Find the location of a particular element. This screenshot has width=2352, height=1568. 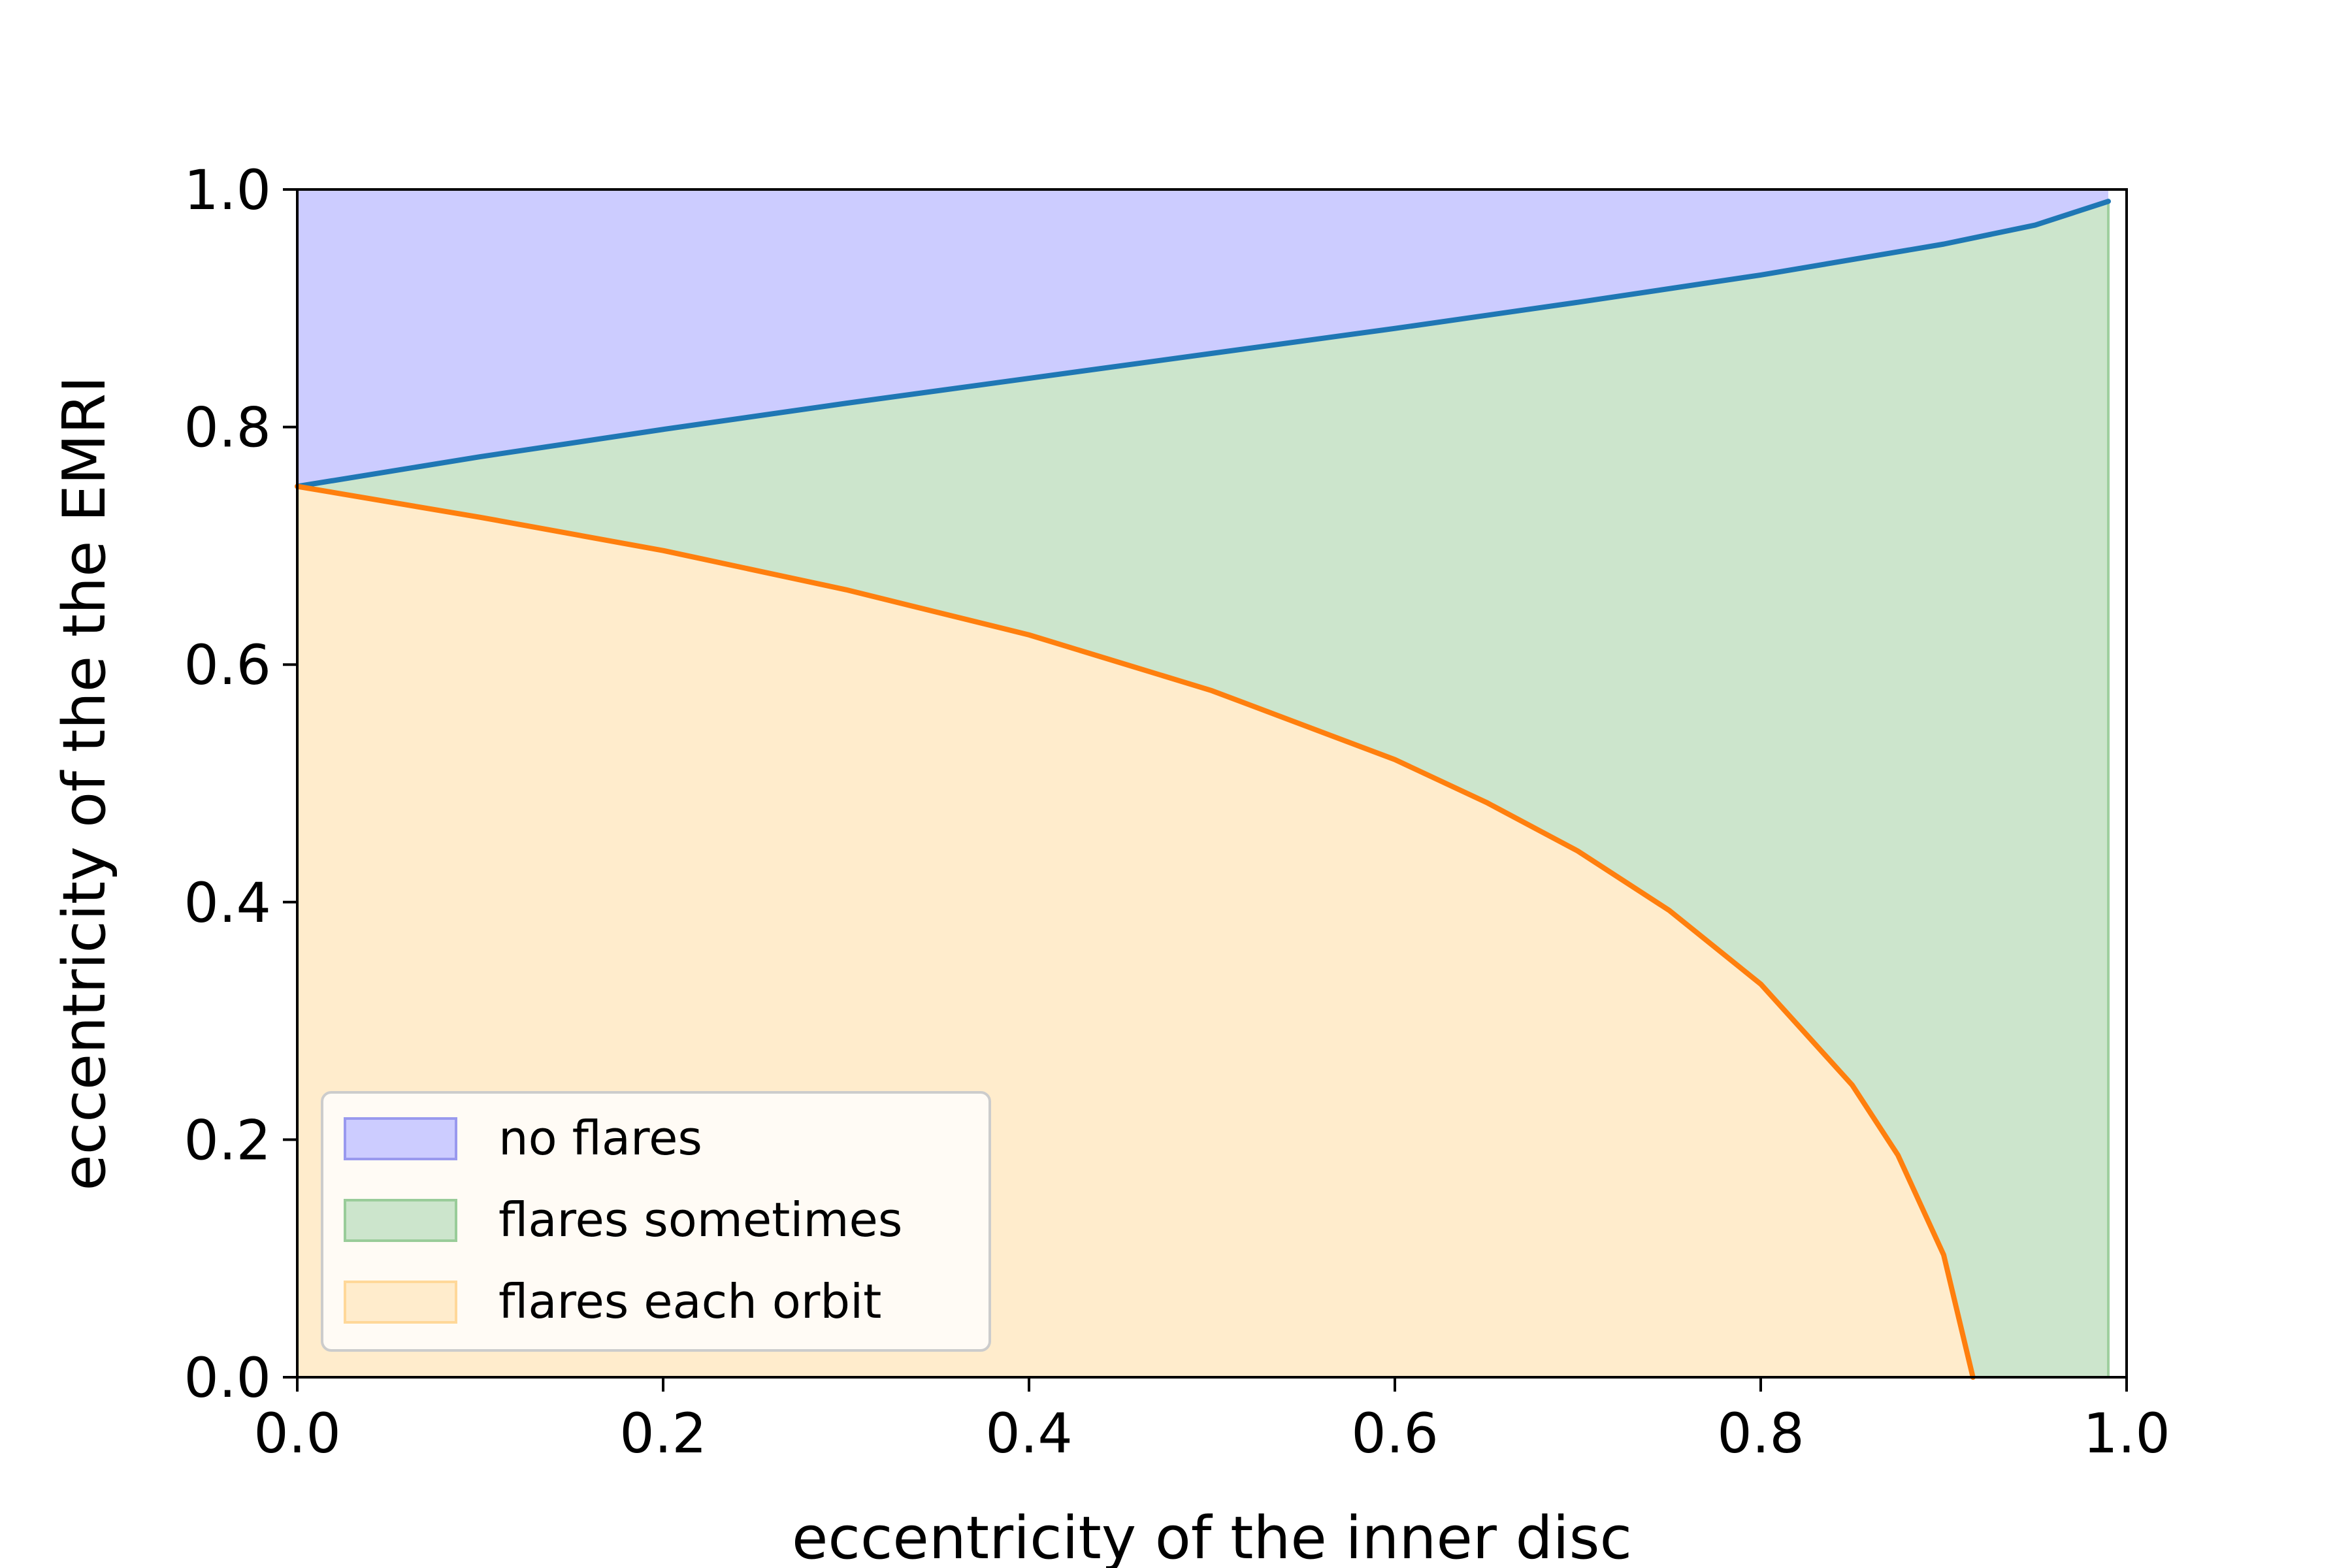

y-tick-label: 0.4 is located at coordinates (227, 903).